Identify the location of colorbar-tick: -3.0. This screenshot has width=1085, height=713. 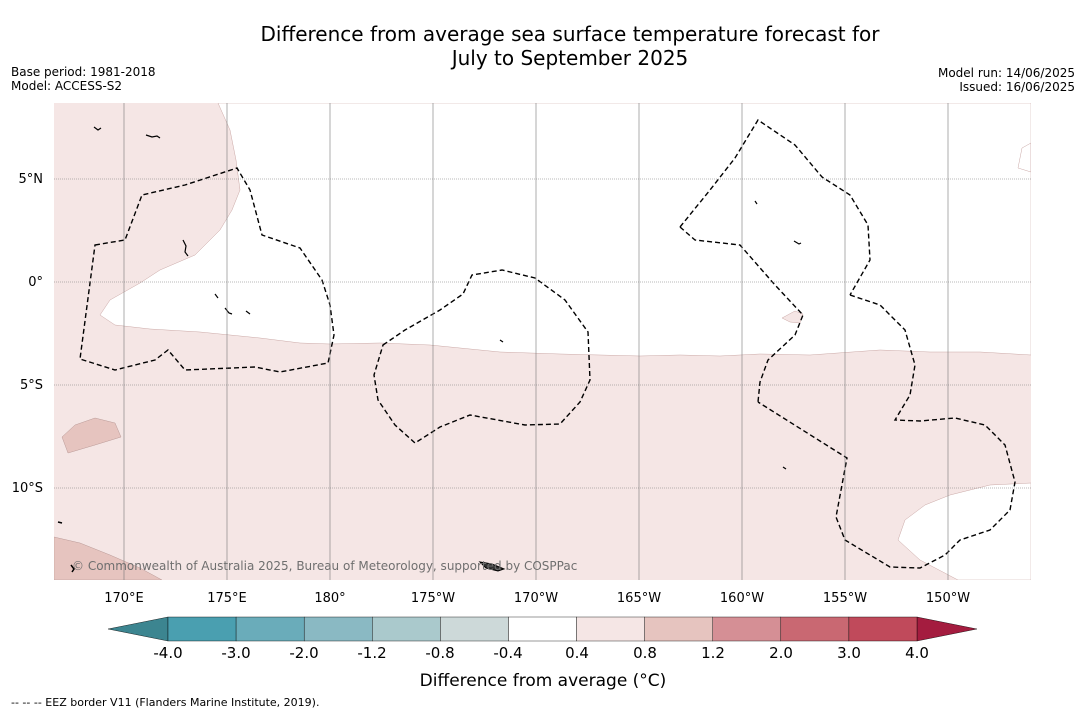
(235, 653).